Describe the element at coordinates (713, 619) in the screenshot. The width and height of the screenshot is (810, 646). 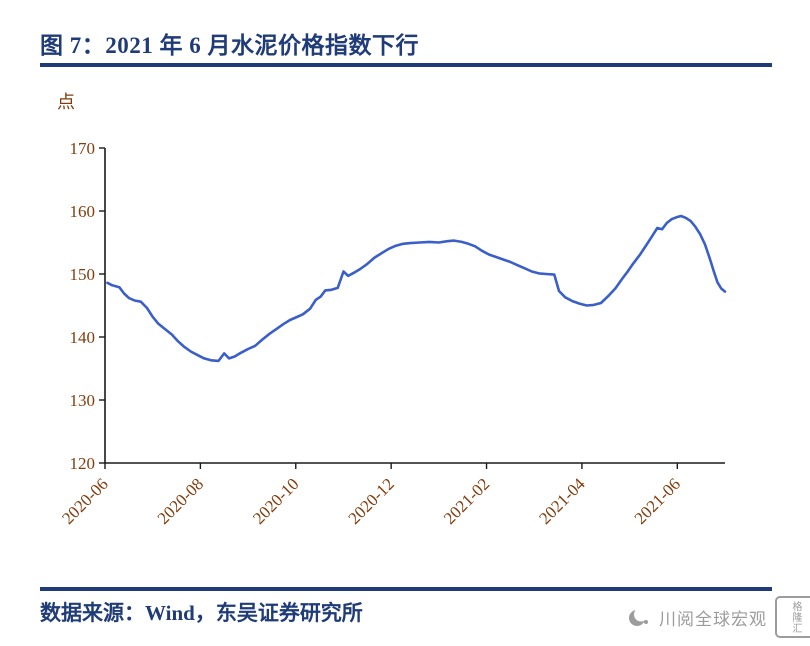
I see `watermark-text: 川阅全球宏观` at that location.